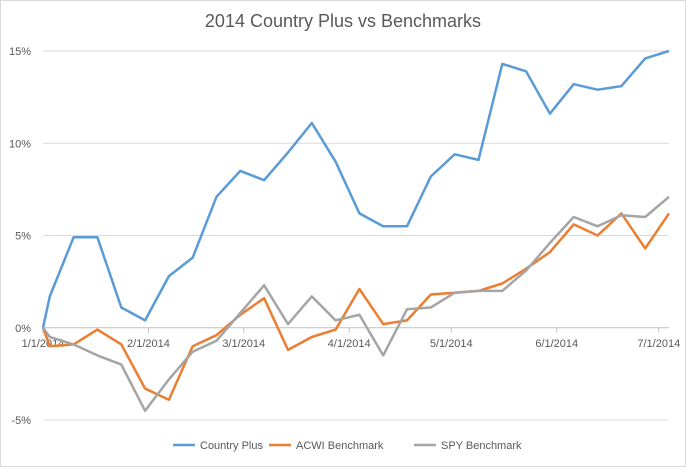  I want to click on legend-label: ACWI Benchmark, so click(340, 446).